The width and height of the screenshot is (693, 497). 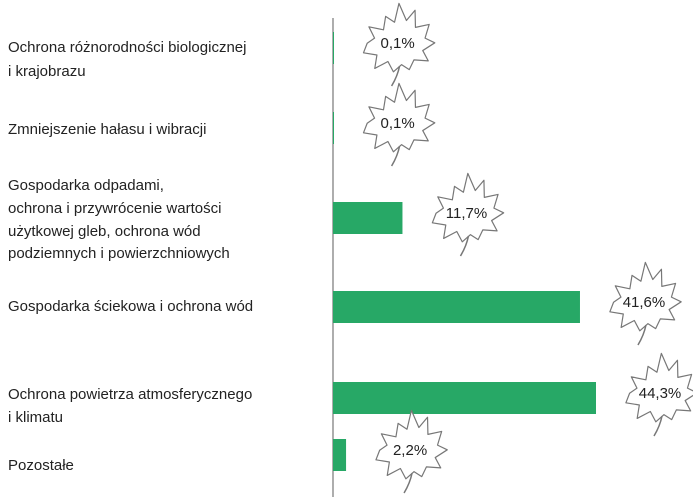 I want to click on category-label: Ochrona powietrza atmosferycznego, so click(x=130, y=394).